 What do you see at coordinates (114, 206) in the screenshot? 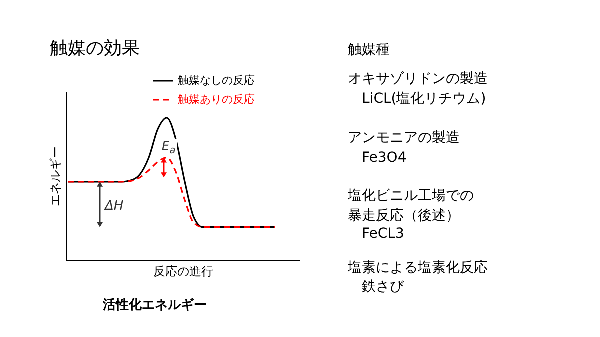
I see `annotation: ΔH` at bounding box center [114, 206].